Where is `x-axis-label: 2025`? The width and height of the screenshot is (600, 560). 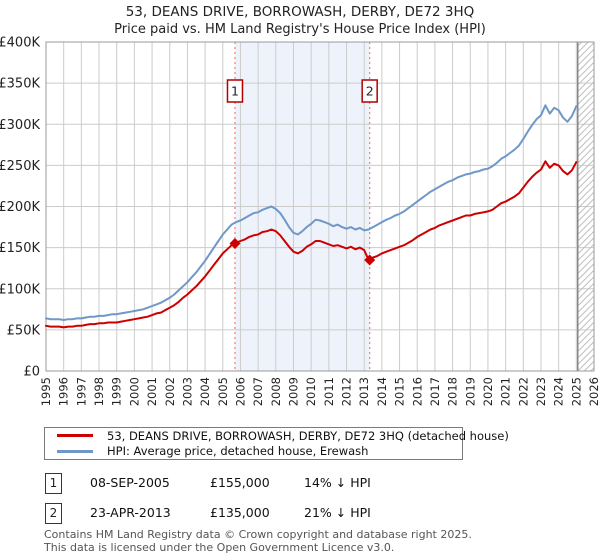
x-axis-label: 2025 is located at coordinates (576, 391).